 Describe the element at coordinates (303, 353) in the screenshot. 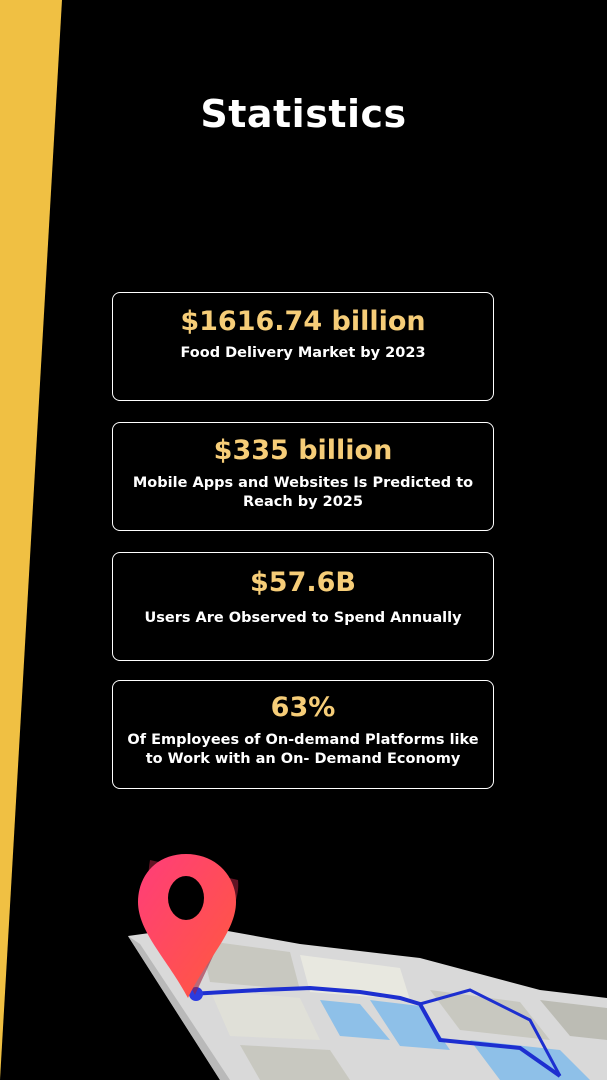

I see `stat-label: Food Delivery Market by 2023` at that location.